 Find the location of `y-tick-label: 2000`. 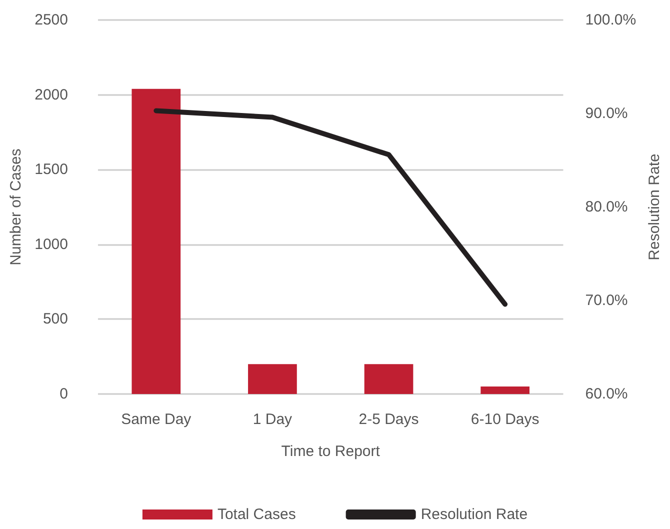

y-tick-label: 2000 is located at coordinates (51, 95).